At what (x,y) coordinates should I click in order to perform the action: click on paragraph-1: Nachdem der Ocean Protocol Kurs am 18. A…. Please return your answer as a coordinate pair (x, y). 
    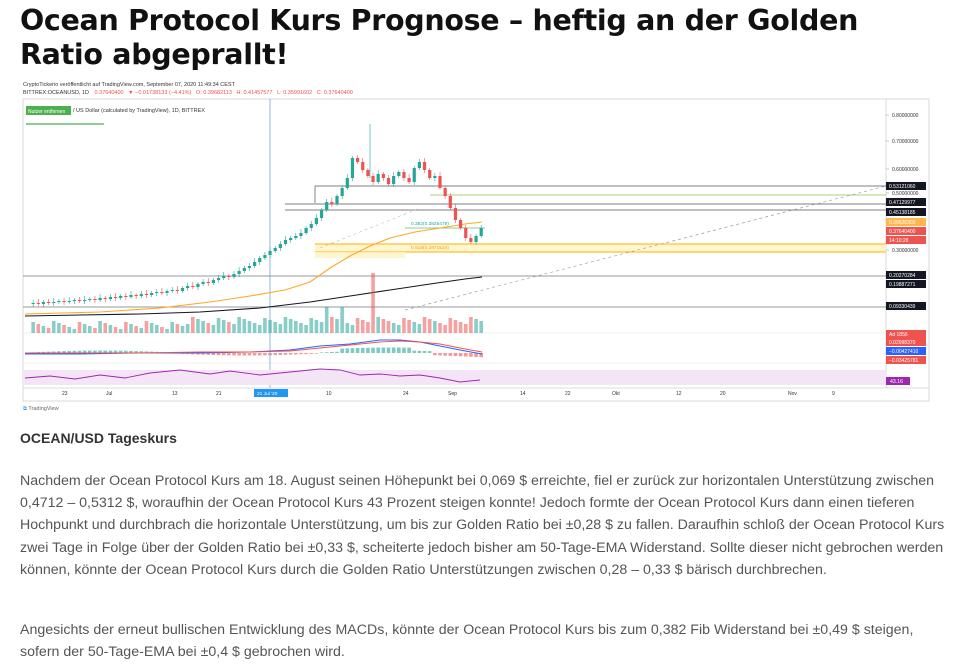
    Looking at the image, I should click on (482, 525).